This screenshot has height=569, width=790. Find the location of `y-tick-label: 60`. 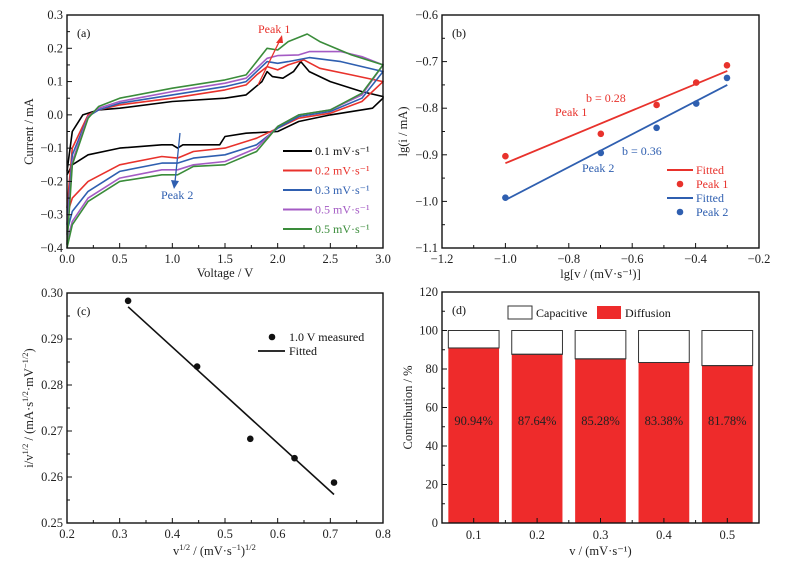

y-tick-label: 60 is located at coordinates (432, 408).